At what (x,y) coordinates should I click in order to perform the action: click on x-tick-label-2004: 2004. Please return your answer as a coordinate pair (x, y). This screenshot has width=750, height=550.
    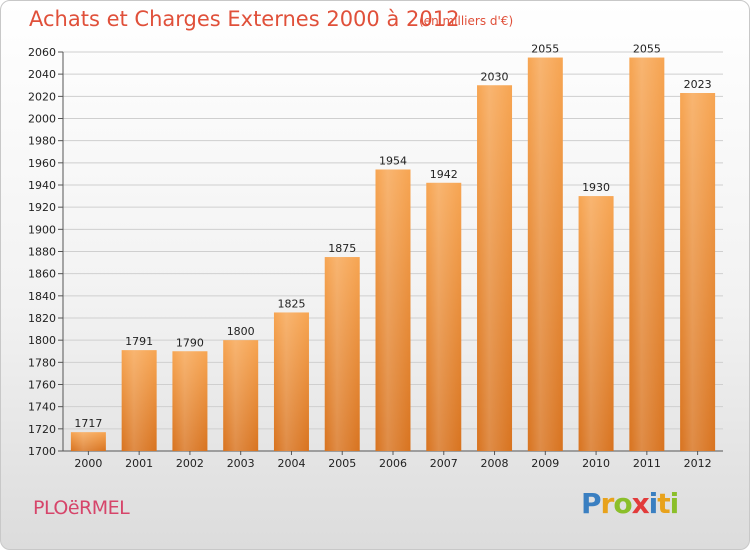
    Looking at the image, I should click on (291, 463).